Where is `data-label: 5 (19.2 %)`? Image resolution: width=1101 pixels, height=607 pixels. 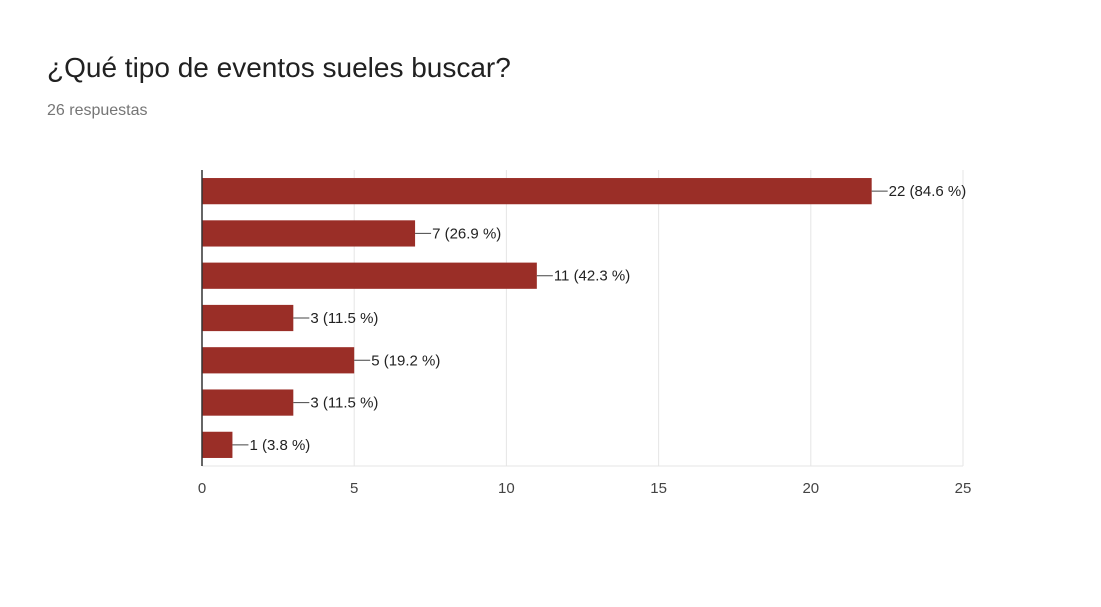 data-label: 5 (19.2 %) is located at coordinates (405, 360).